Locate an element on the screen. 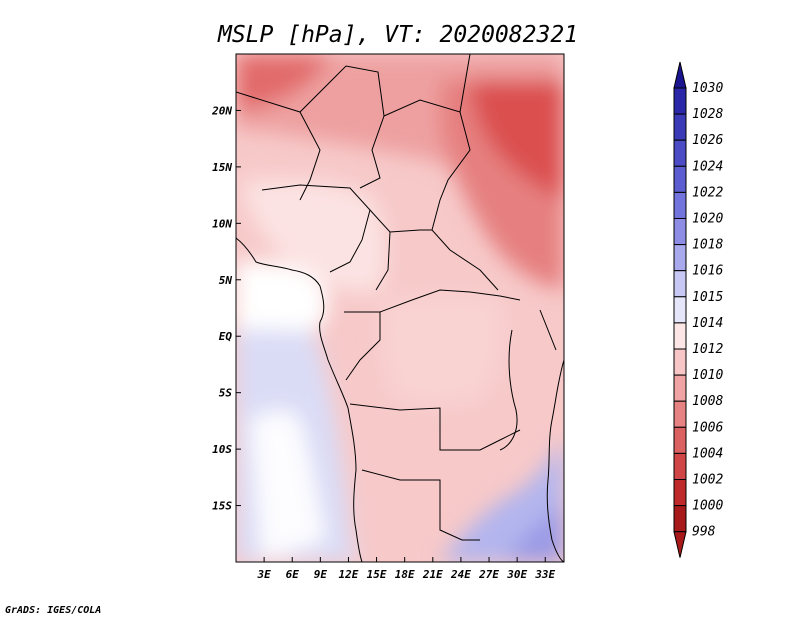 Image resolution: width=800 pixels, height=618 pixels. border-north is located at coordinates (353, 85).